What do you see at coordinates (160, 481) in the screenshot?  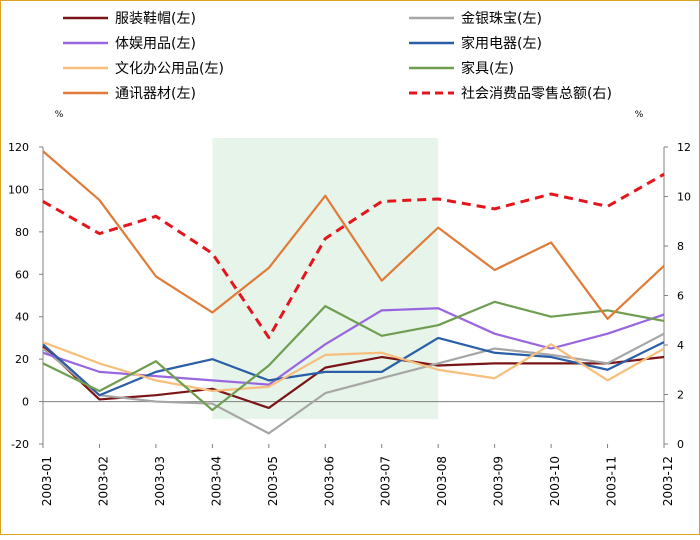 I see `x-tick-label: 2003-03` at bounding box center [160, 481].